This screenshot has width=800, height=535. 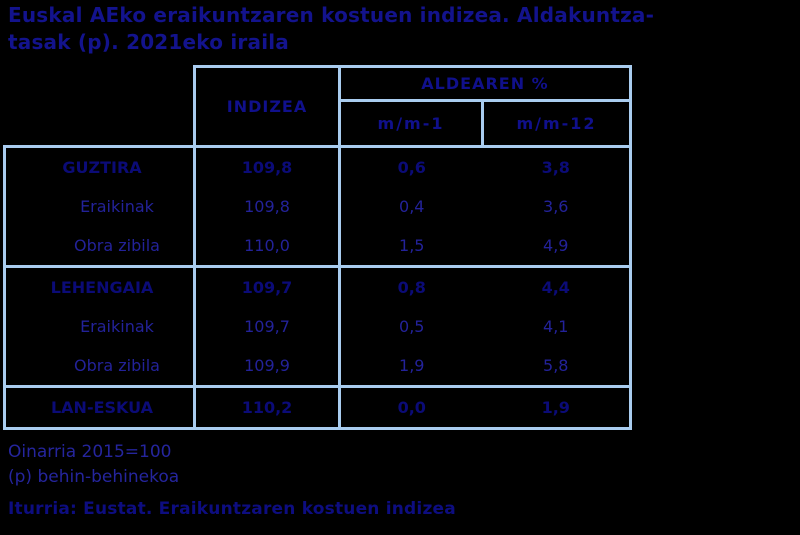 What do you see at coordinates (411, 286) in the screenshot?
I see `cell-mm1: 0,8` at bounding box center [411, 286].